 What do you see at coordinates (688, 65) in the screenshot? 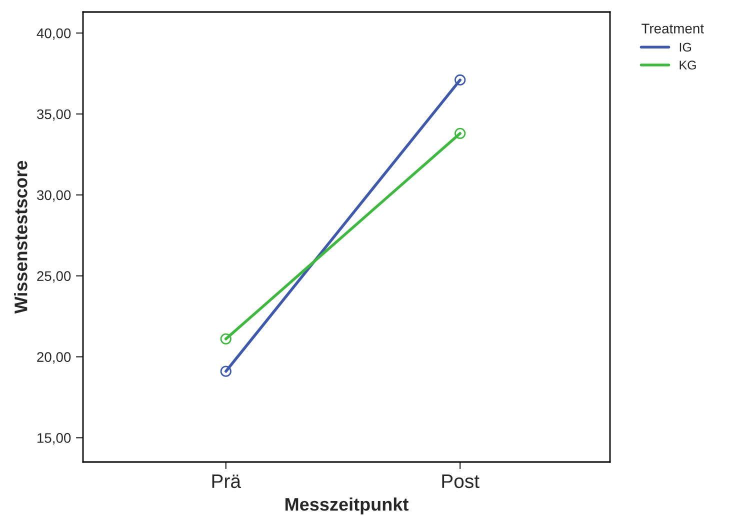
I see `legend-label: KG` at bounding box center [688, 65].